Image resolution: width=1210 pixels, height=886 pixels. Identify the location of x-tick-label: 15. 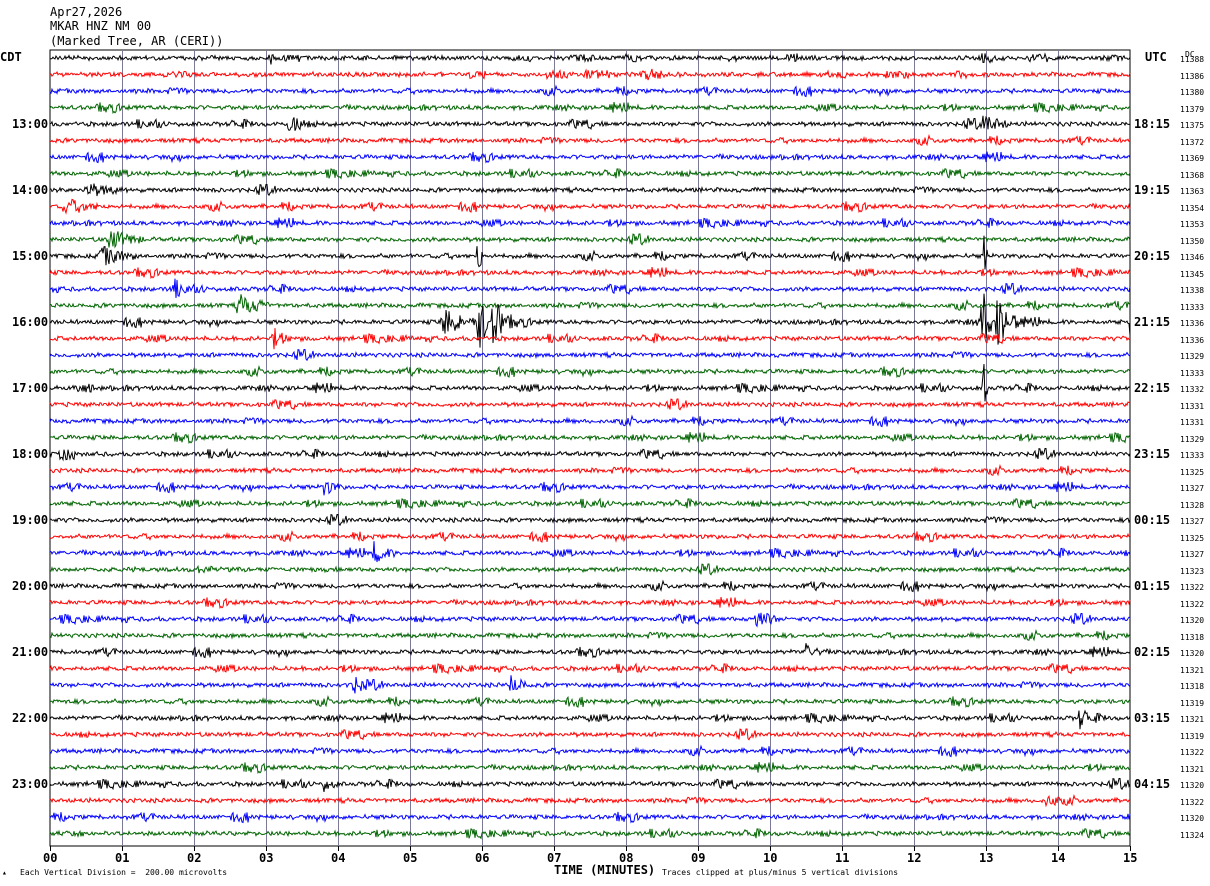
(1130, 858).